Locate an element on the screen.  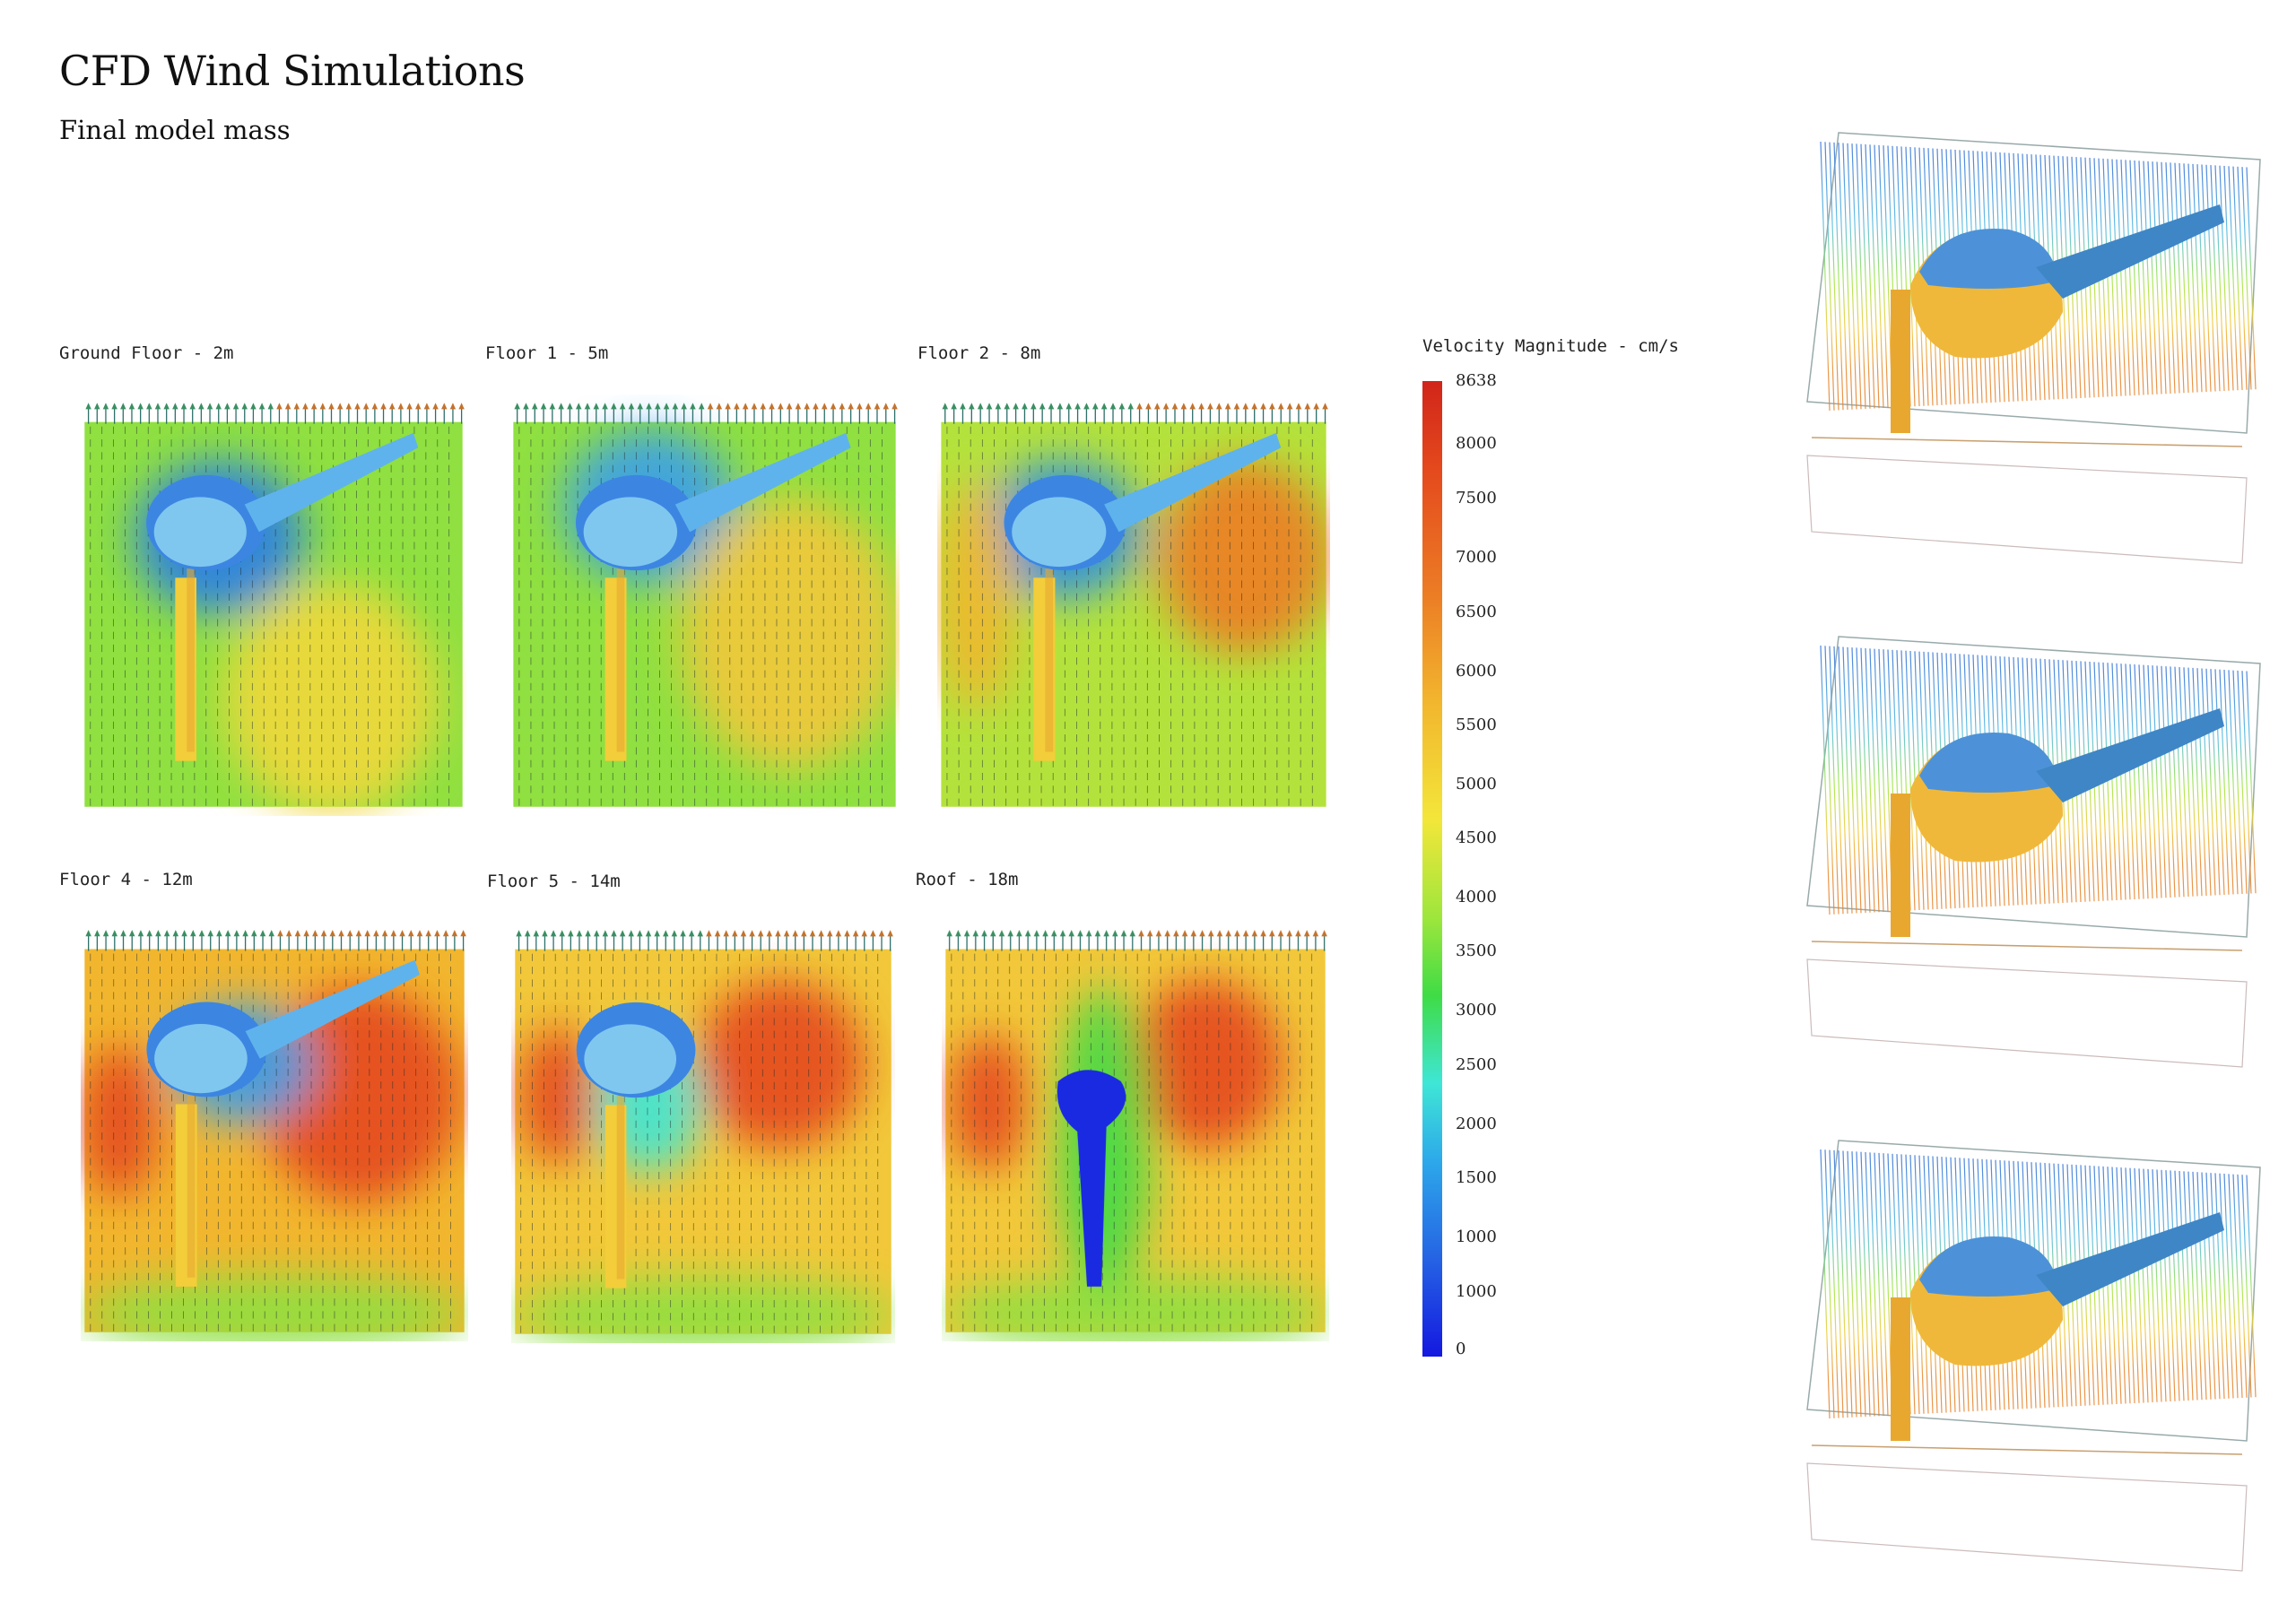
3d-view-top is located at coordinates (2031, 350).